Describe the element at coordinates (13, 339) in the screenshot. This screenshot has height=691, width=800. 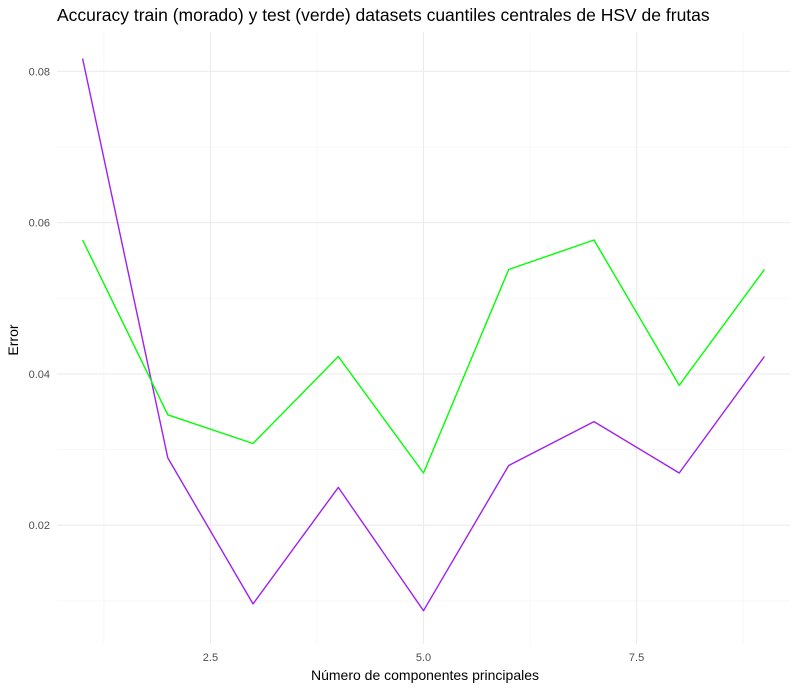
I see `y-axis-label: Error` at that location.